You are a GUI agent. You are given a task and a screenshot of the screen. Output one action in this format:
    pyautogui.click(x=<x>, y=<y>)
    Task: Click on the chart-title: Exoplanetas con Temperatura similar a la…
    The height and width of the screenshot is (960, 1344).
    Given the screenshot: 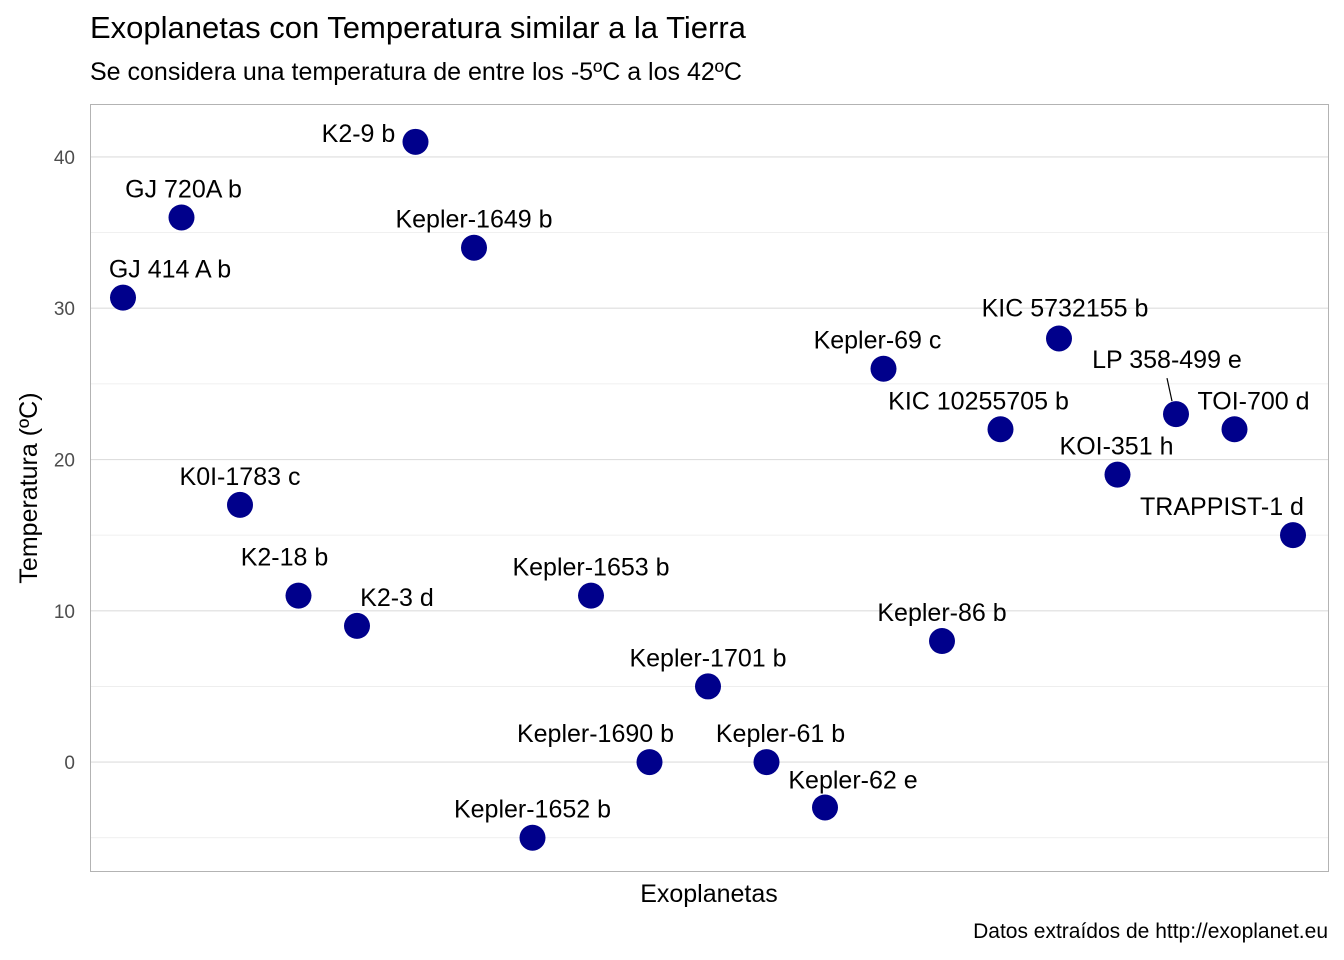 What is the action you would take?
    pyautogui.click(x=418, y=27)
    